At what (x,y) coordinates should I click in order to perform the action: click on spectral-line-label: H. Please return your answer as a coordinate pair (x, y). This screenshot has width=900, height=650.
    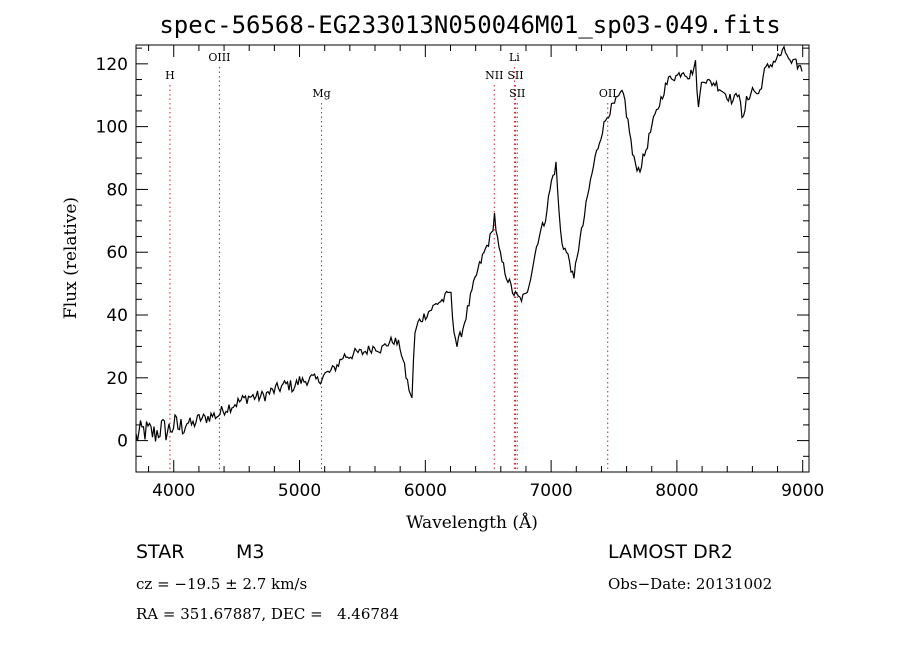
    Looking at the image, I should click on (170, 75).